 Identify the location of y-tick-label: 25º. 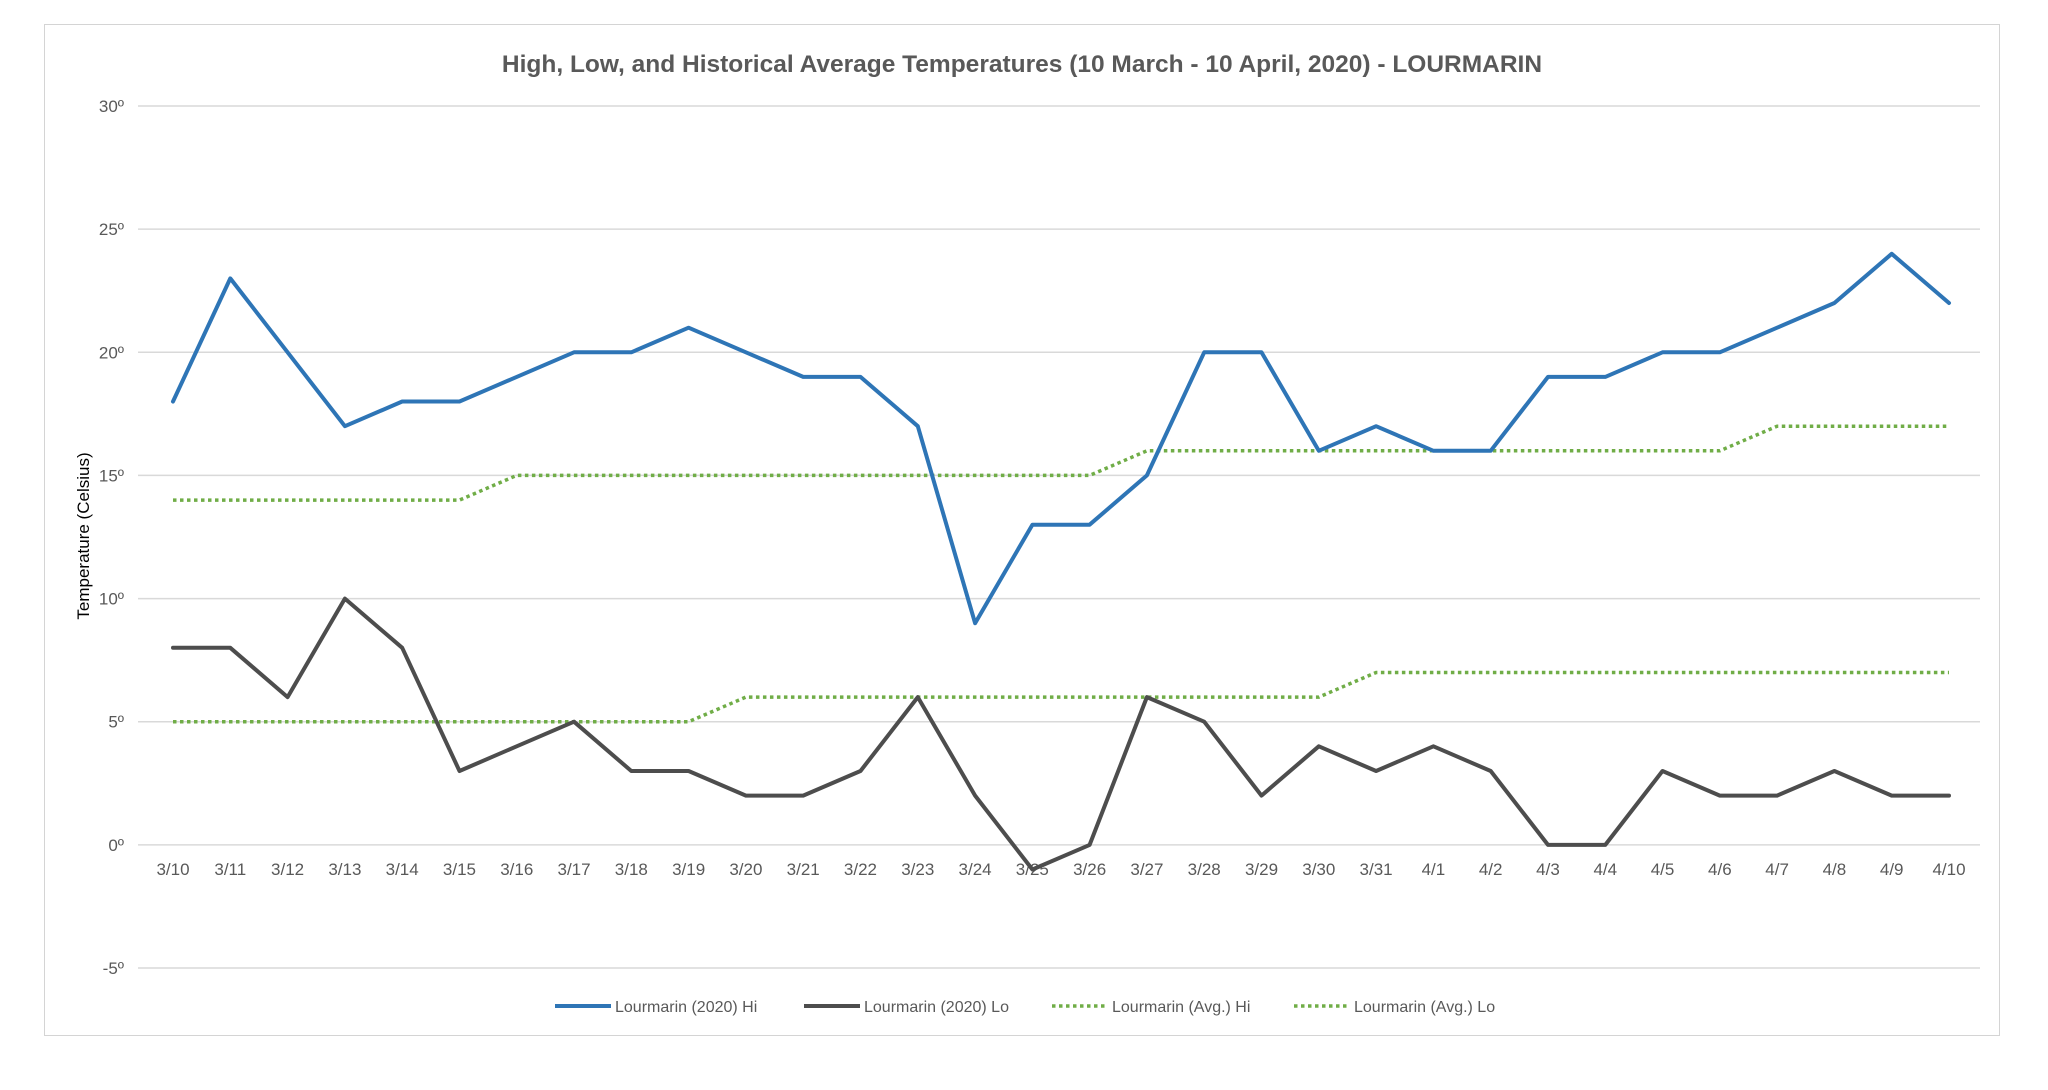
(111, 229).